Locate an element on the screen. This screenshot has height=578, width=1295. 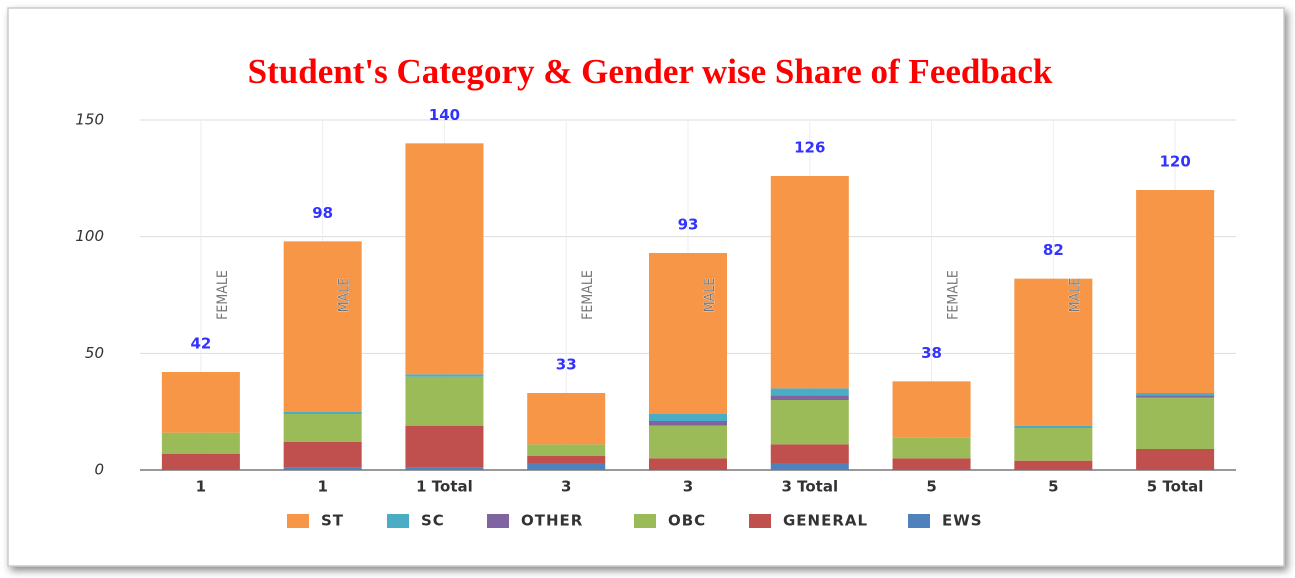
legend-label: ST is located at coordinates (332, 521).